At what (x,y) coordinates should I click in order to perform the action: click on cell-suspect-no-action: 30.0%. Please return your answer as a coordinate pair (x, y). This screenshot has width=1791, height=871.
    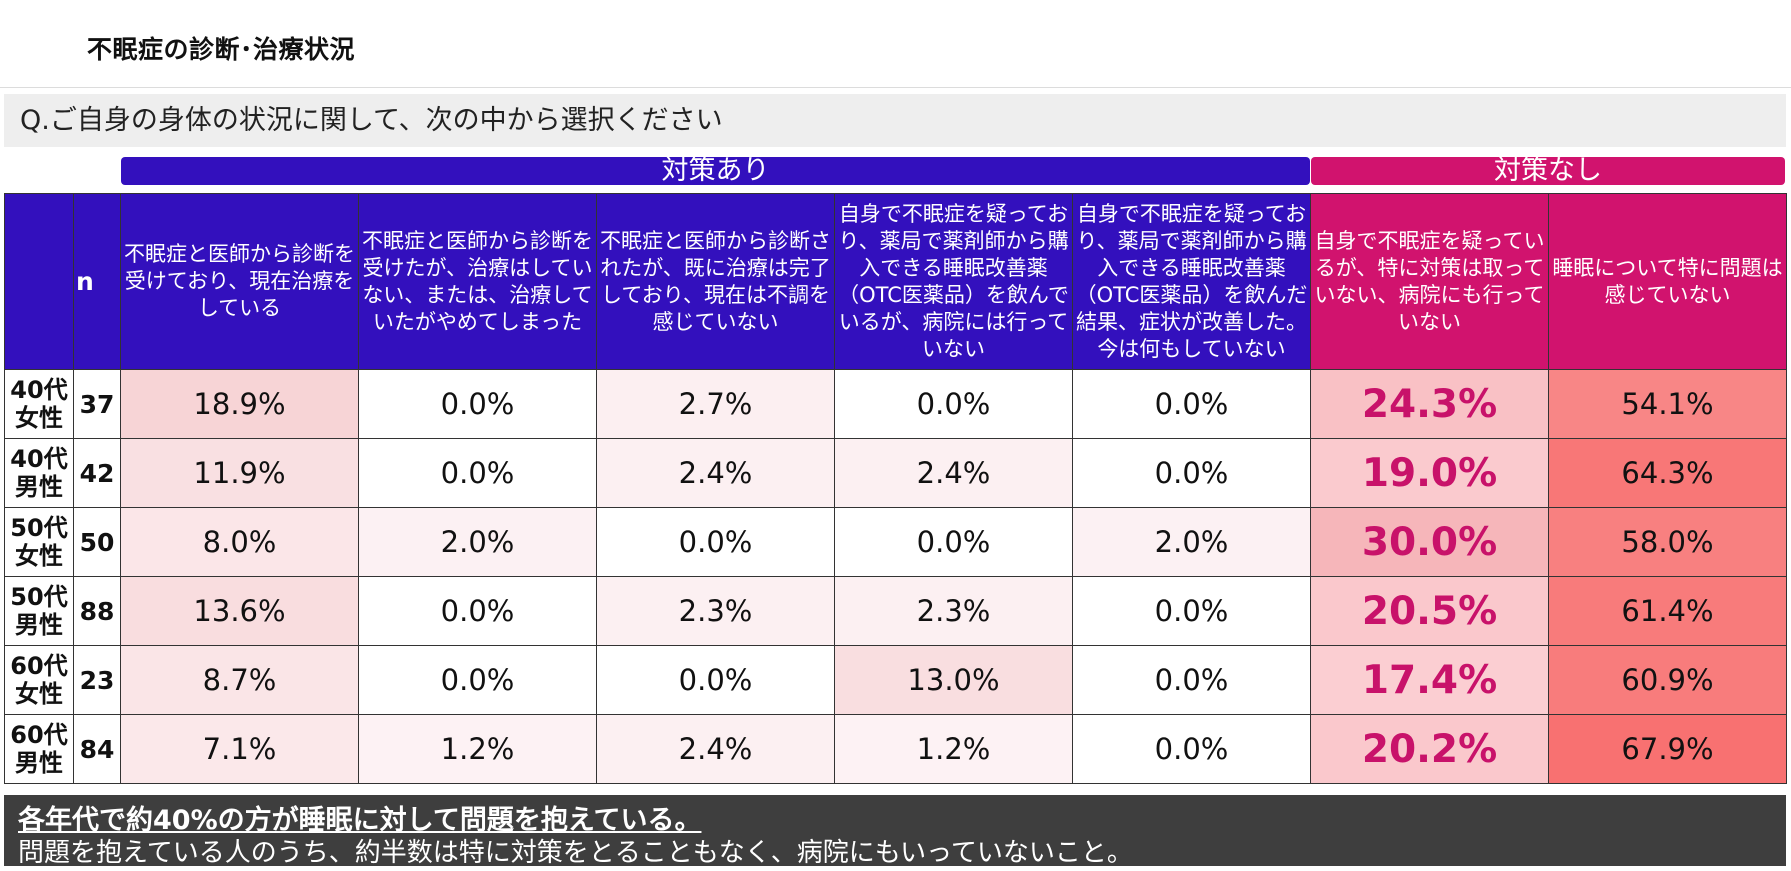
    Looking at the image, I should click on (1429, 542).